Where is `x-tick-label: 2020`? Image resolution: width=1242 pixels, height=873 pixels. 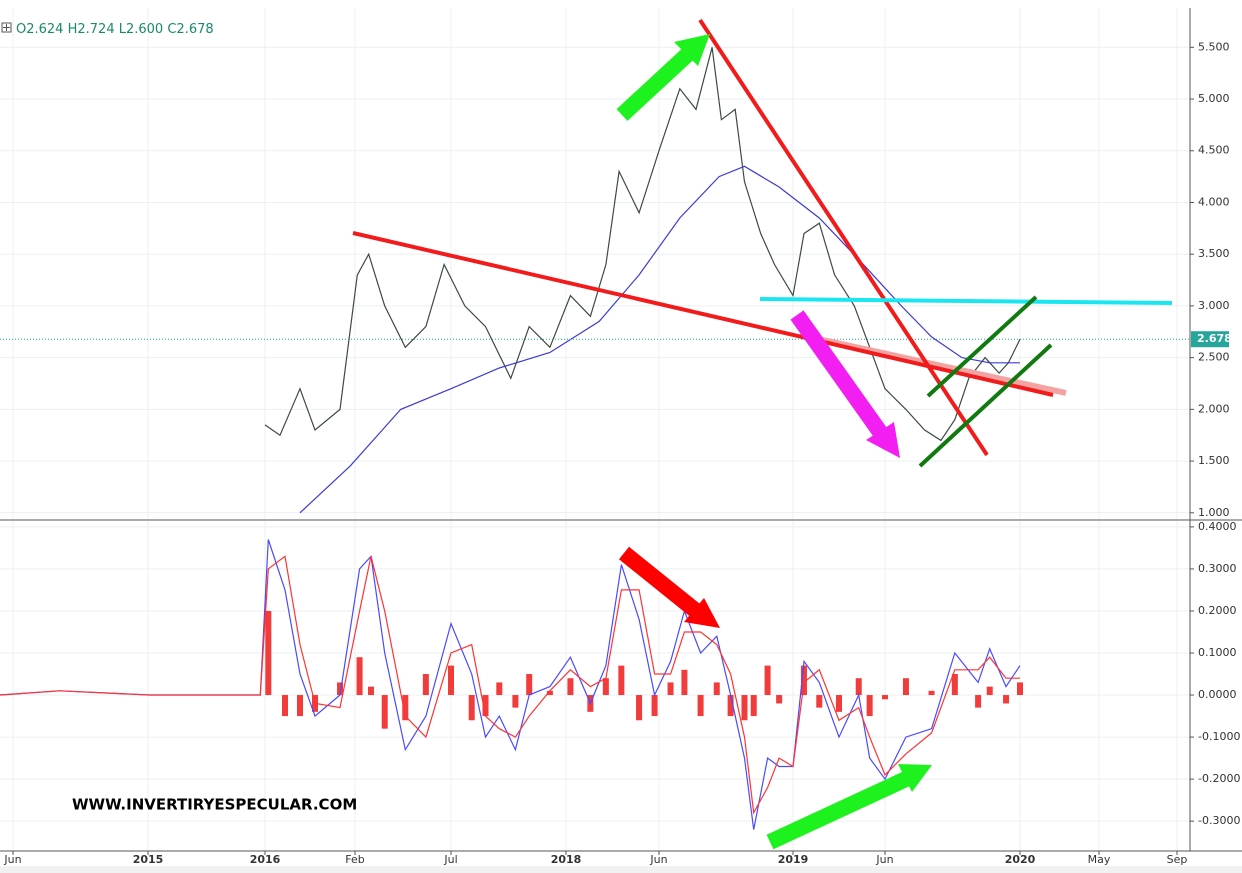
x-tick-label: 2020 is located at coordinates (1020, 859).